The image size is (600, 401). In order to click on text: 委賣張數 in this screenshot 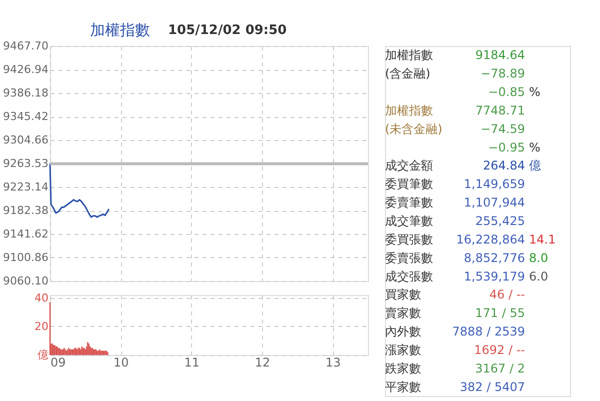, I will do `click(409, 257)`.